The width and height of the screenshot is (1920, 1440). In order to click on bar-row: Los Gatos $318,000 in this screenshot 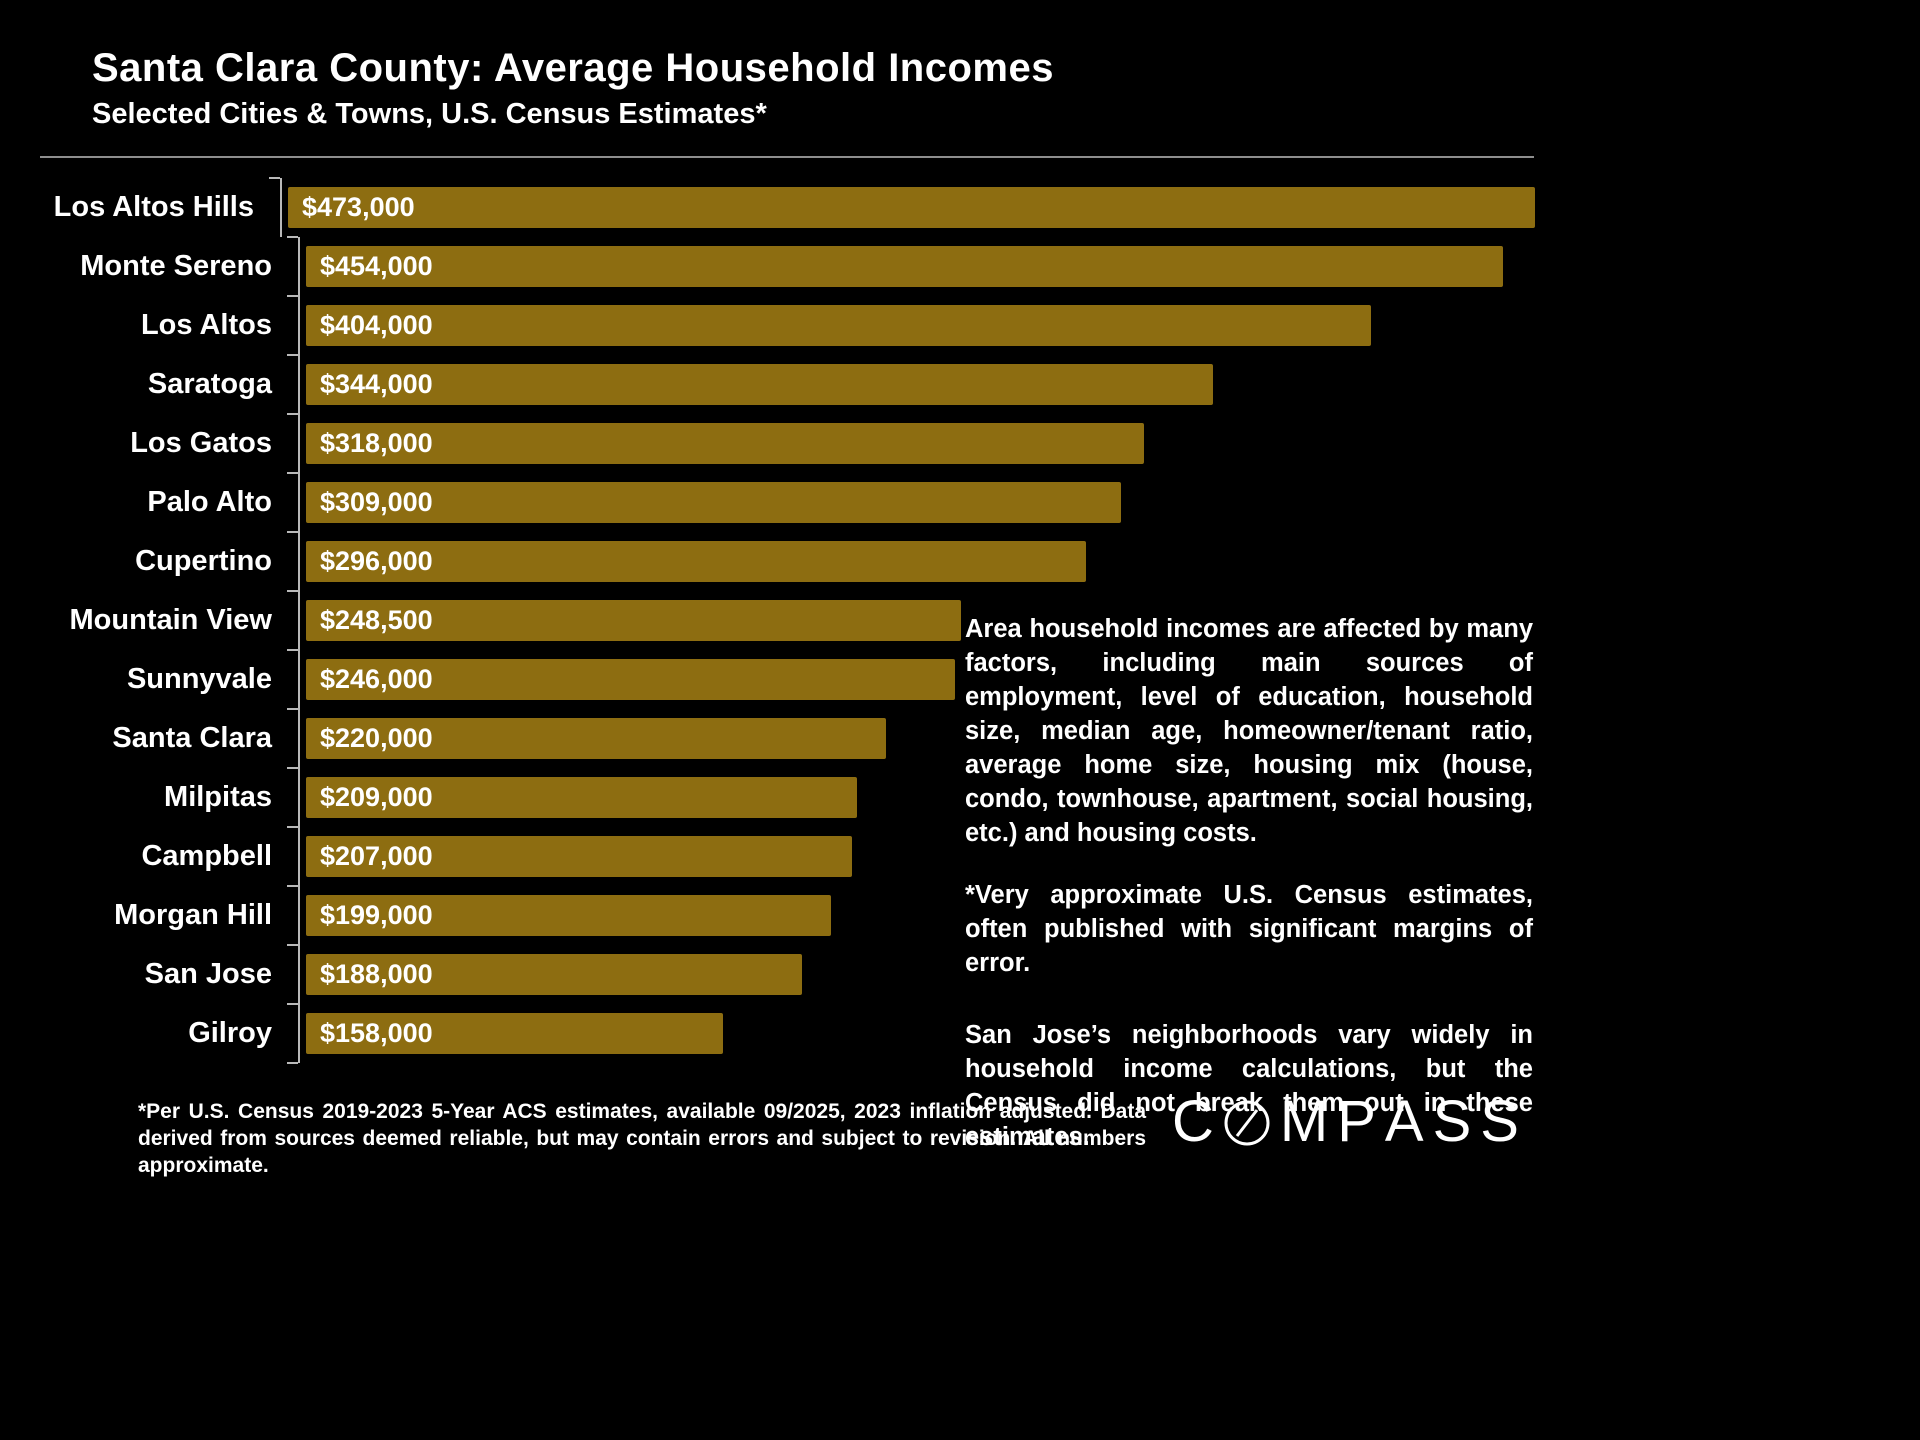, I will do `click(782, 443)`.